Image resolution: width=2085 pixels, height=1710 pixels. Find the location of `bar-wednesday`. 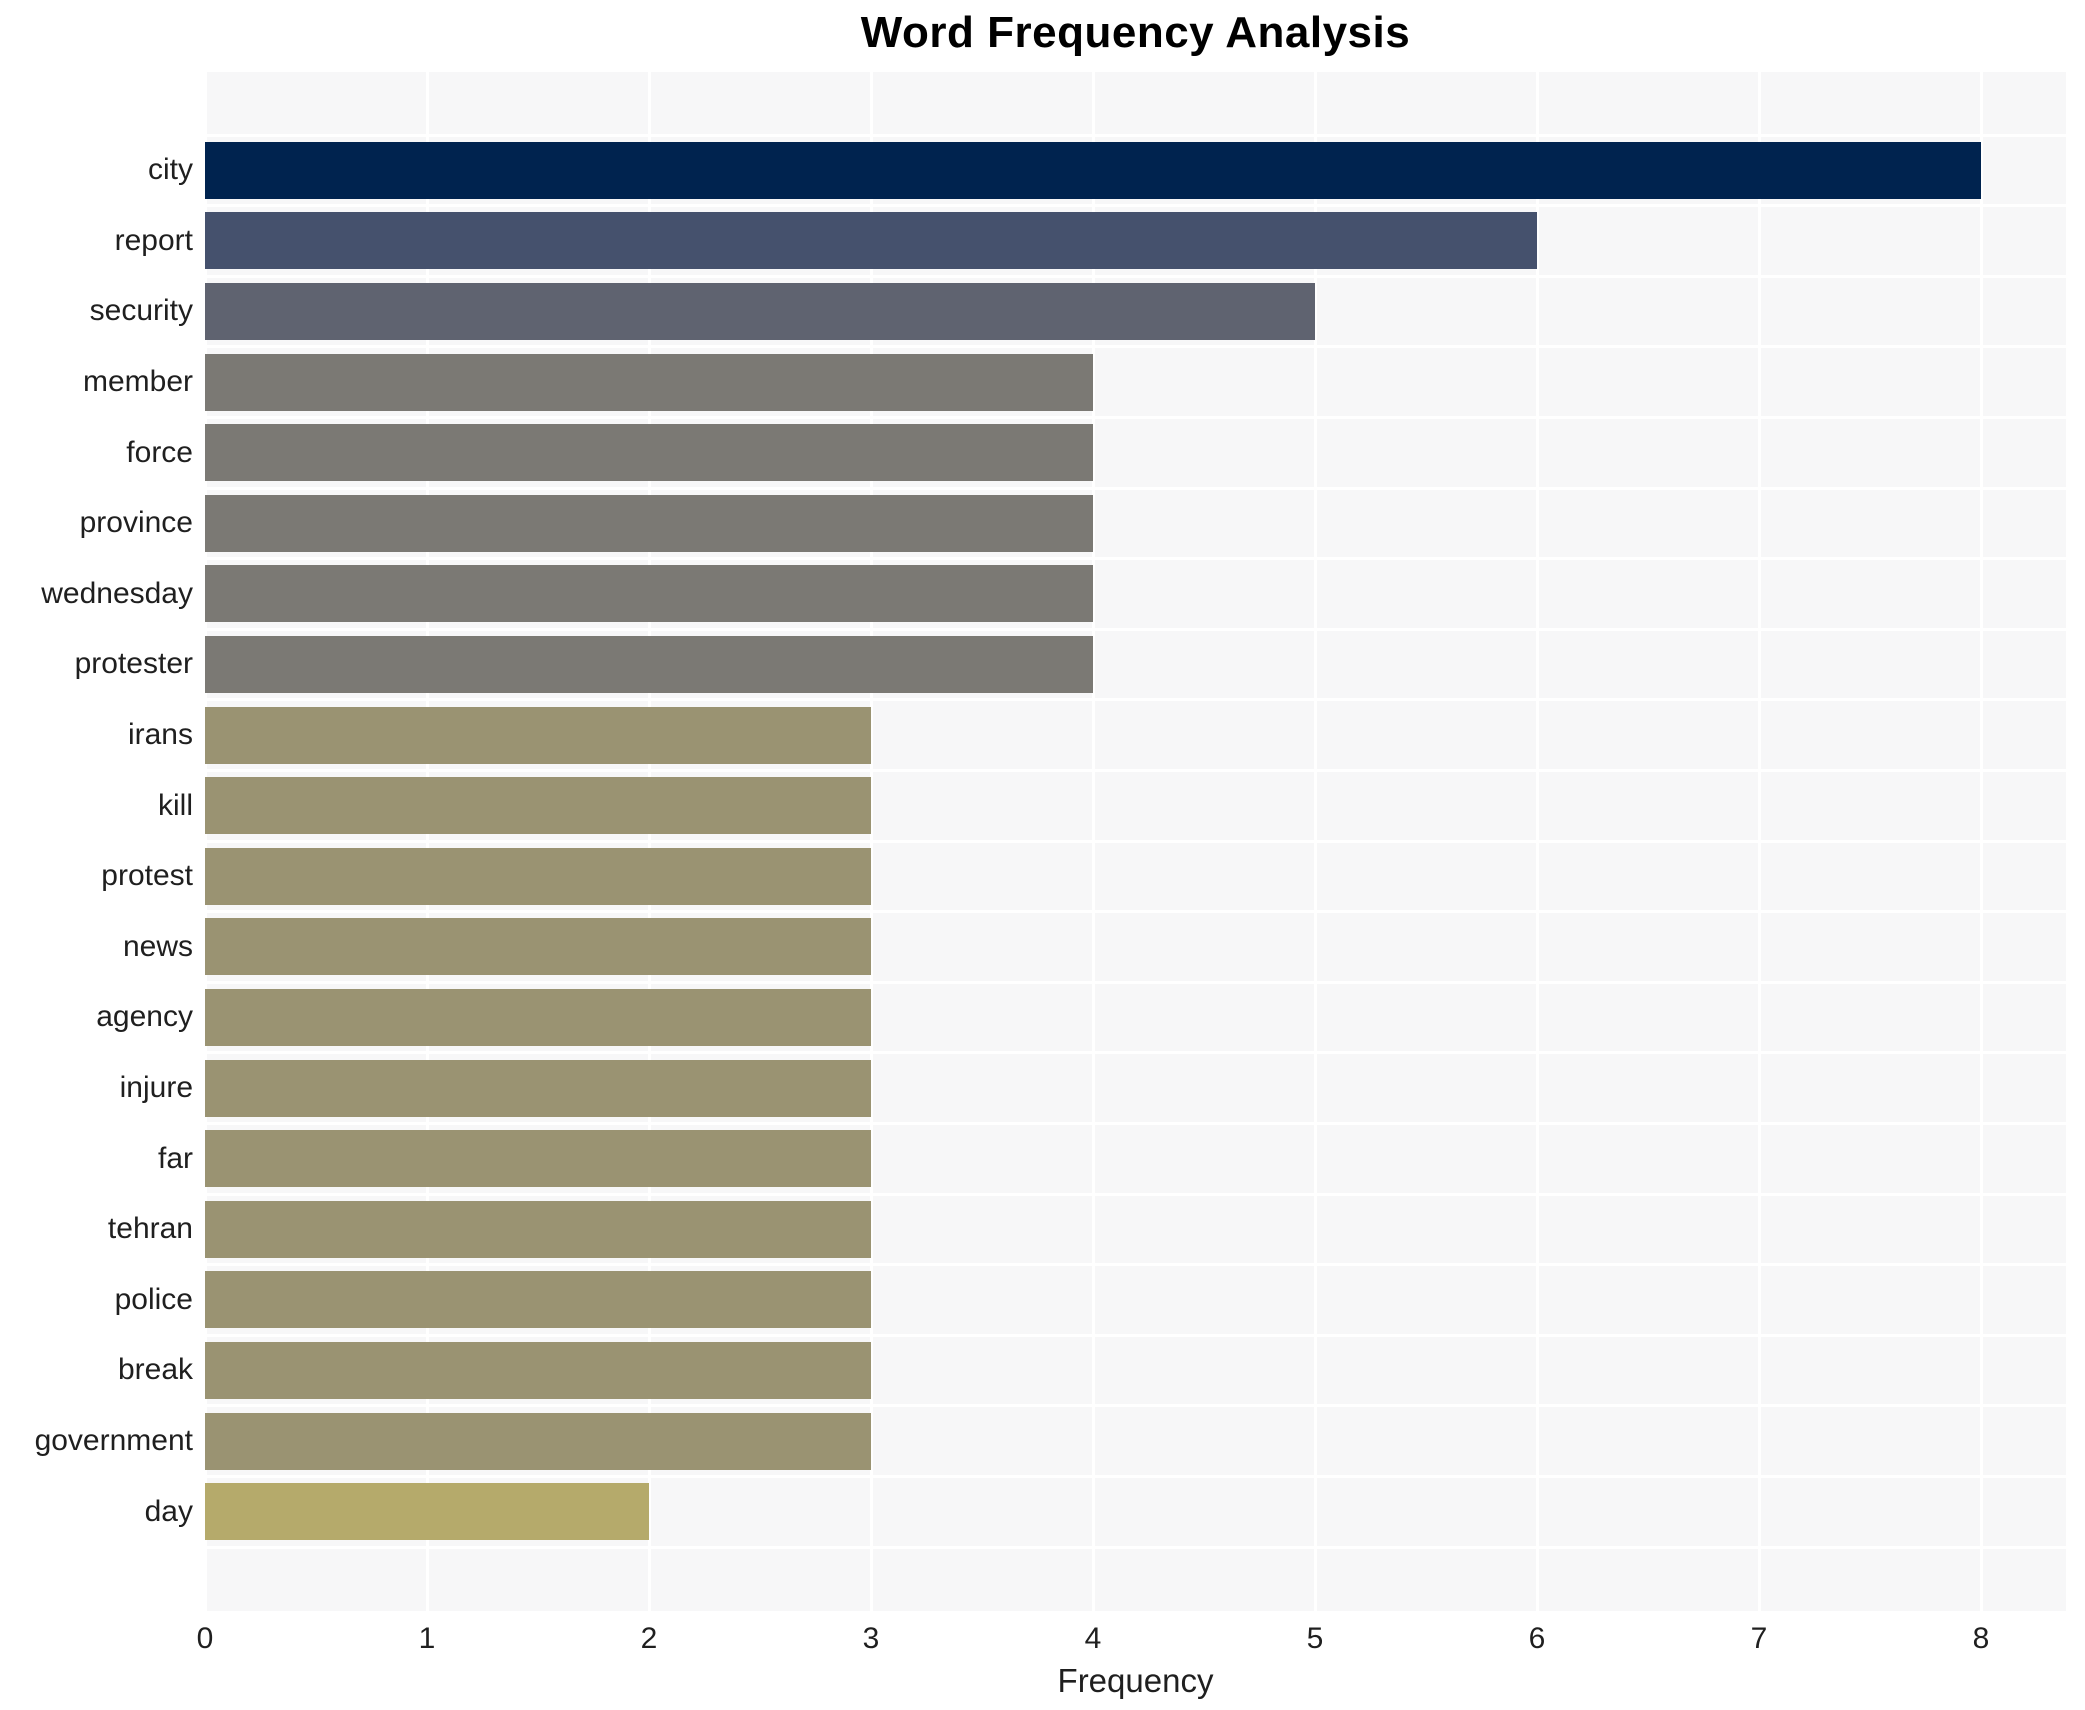

bar-wednesday is located at coordinates (649, 594).